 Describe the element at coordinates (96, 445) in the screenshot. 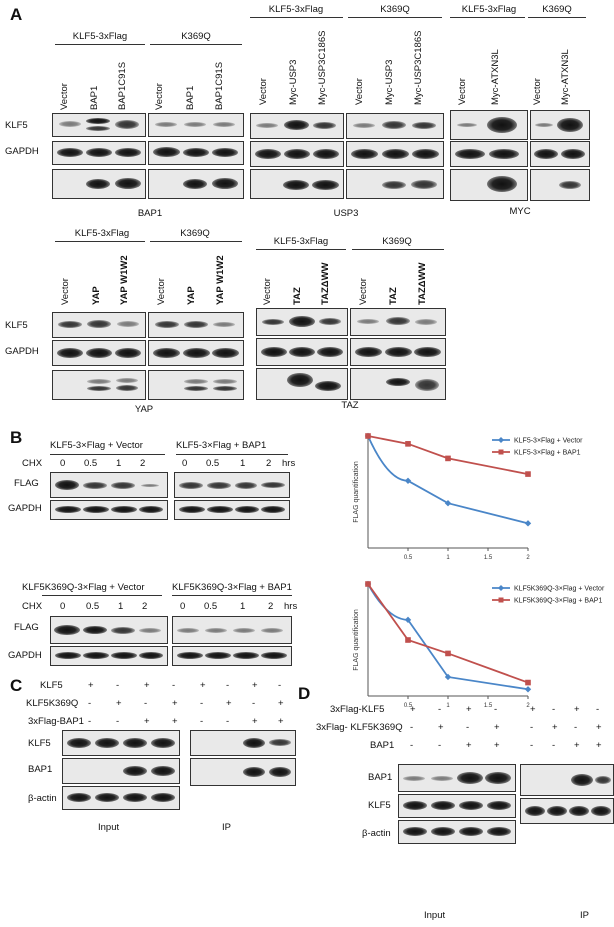

I see `group-label: KLF5-3×Flag + Vector` at that location.